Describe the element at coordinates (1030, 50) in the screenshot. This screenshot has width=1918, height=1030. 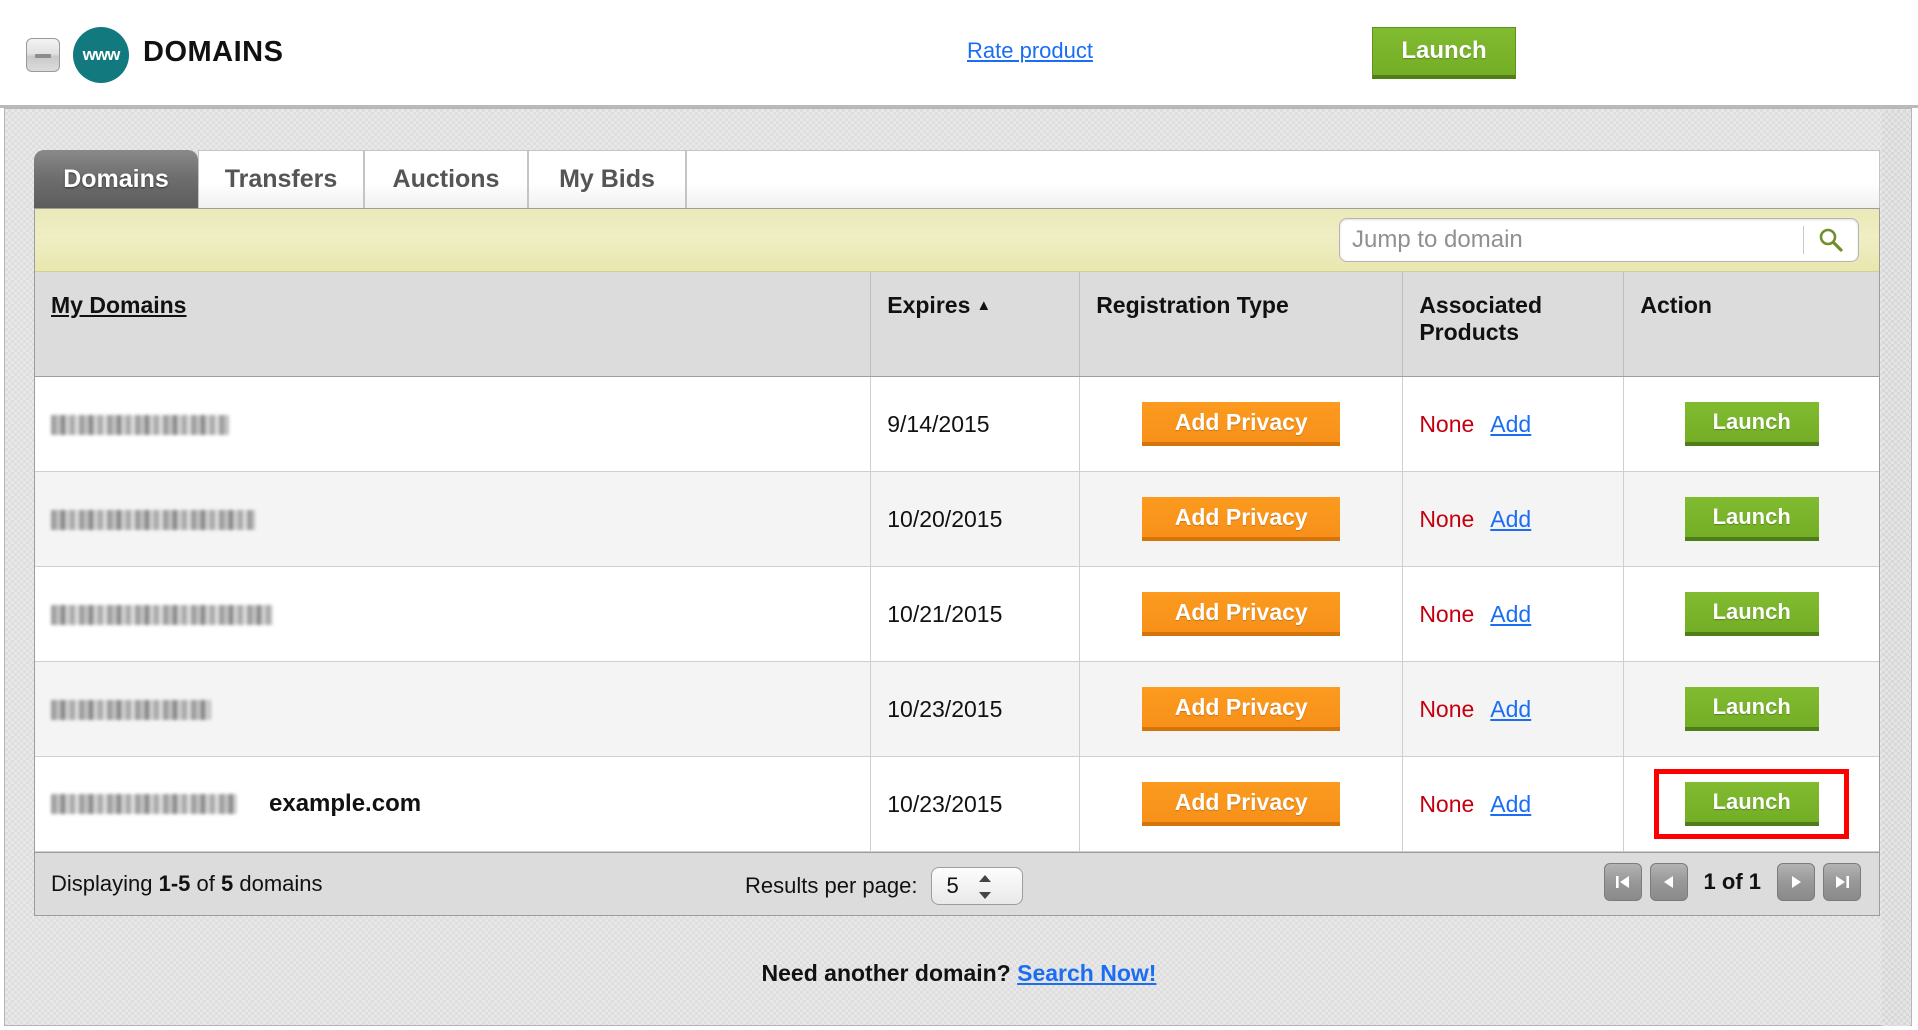
I see `rate-product-link: Rate product` at that location.